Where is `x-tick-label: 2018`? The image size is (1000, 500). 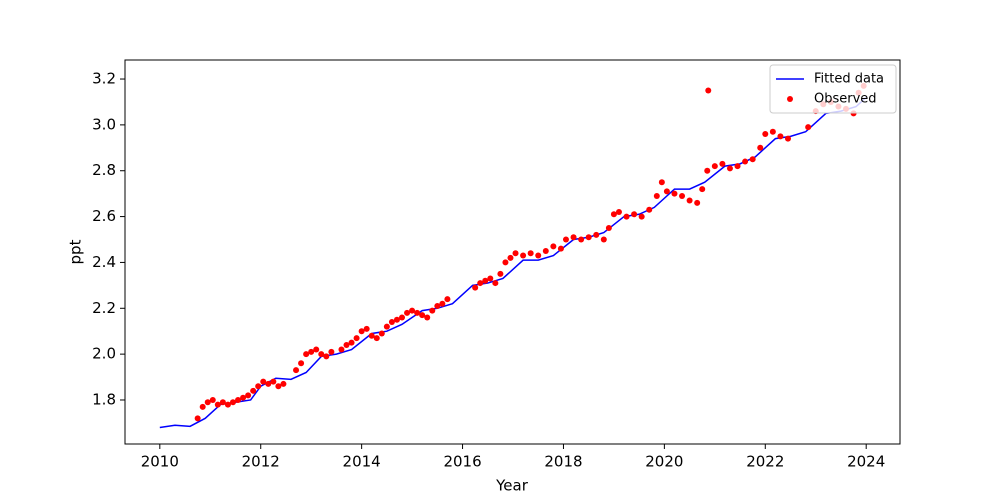
x-tick-label: 2018 is located at coordinates (563, 462).